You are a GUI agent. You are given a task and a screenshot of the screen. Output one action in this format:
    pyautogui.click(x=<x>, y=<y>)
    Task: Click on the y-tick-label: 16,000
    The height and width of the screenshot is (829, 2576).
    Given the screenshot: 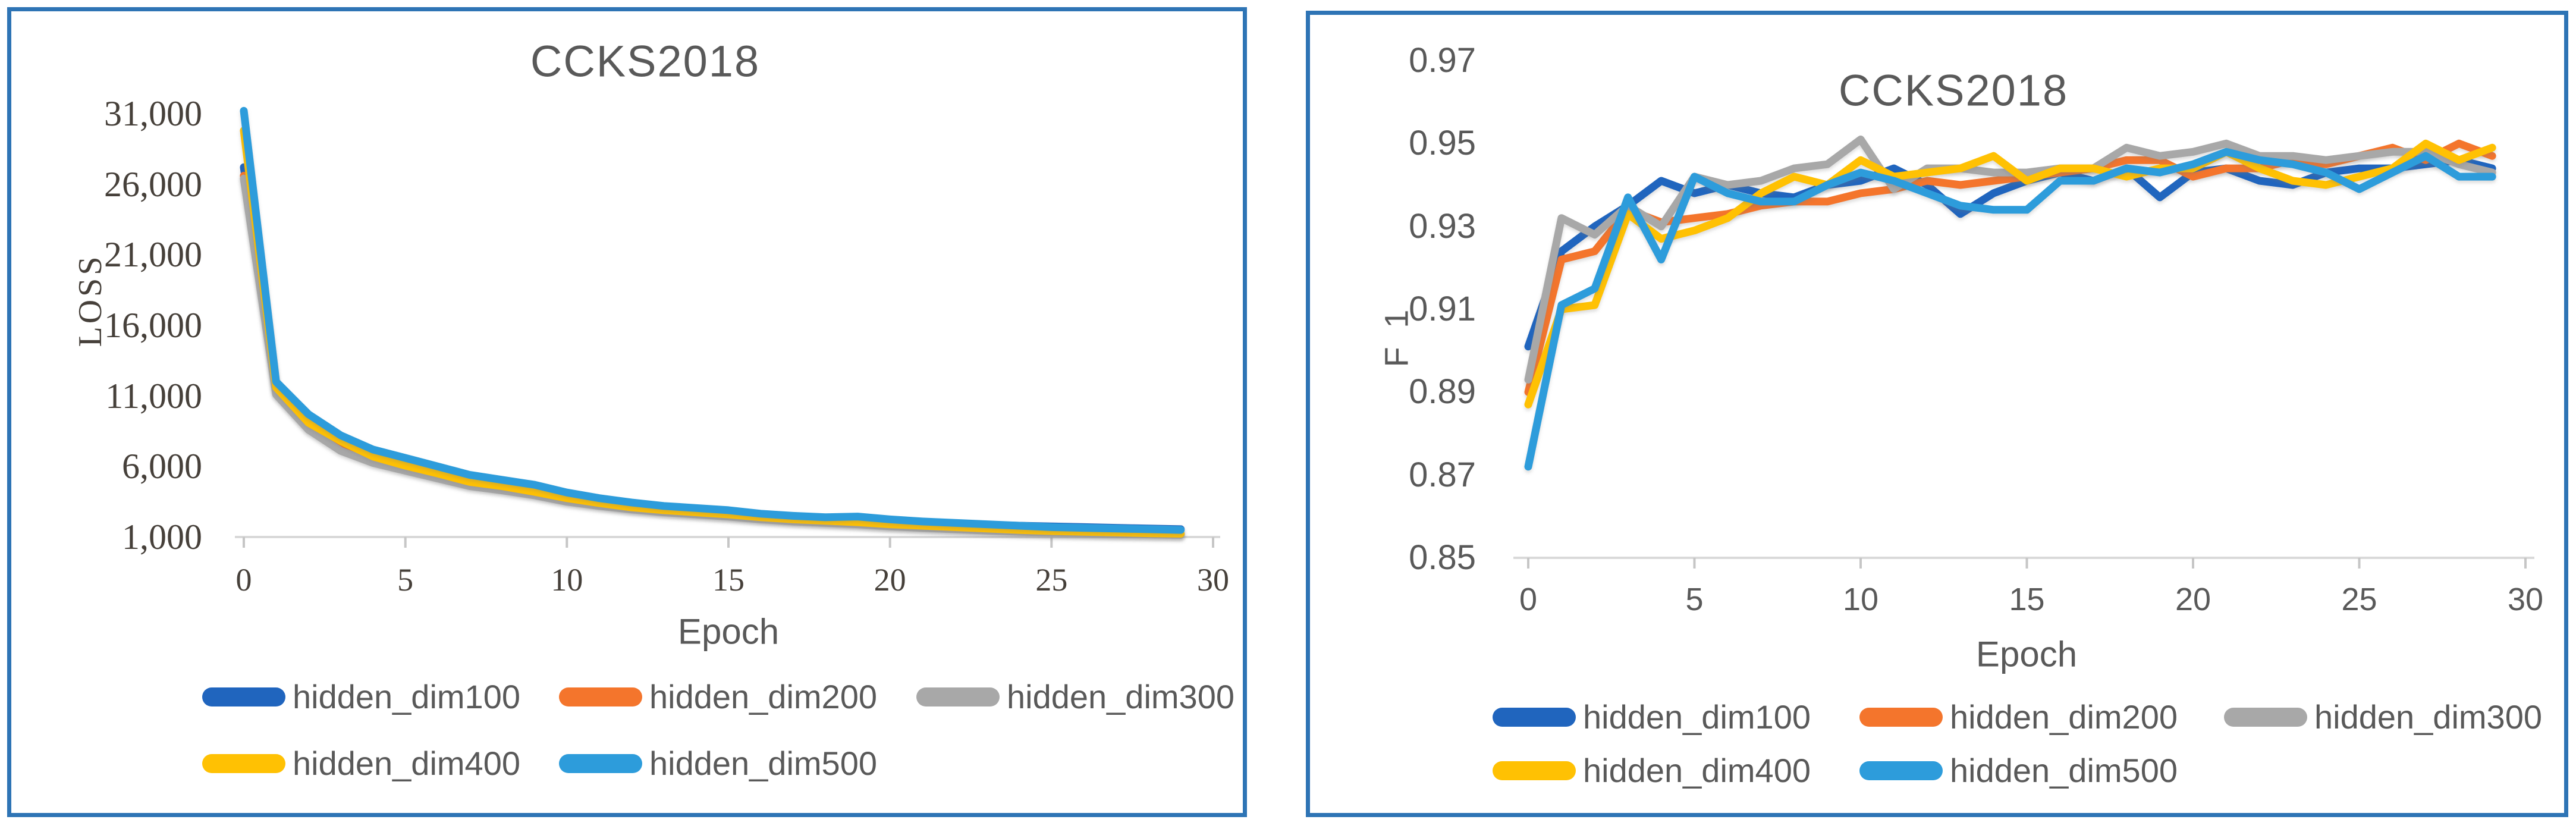 What is the action you would take?
    pyautogui.click(x=153, y=326)
    